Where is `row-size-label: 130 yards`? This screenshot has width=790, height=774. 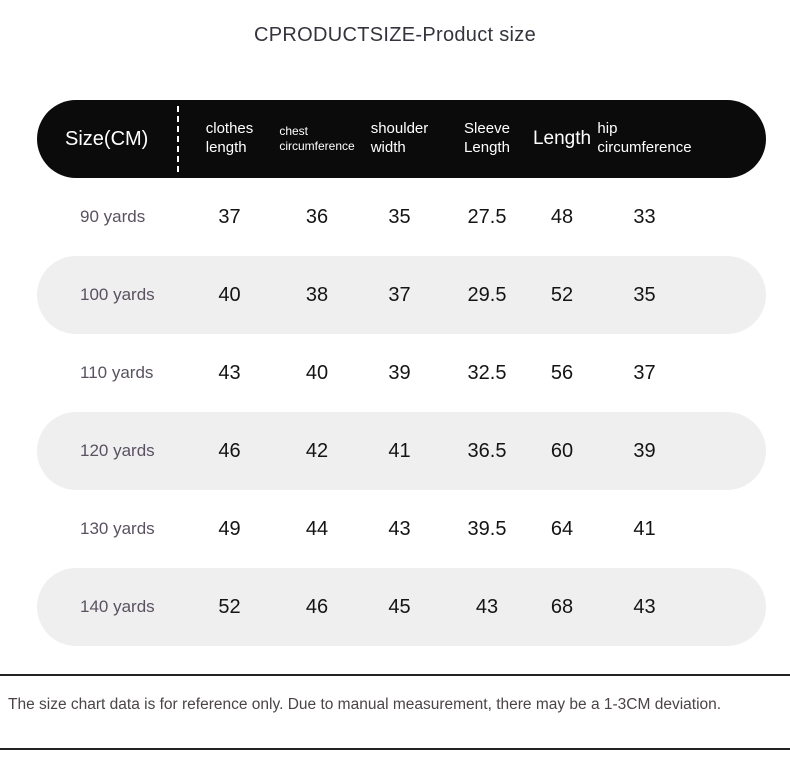
row-size-label: 130 yards is located at coordinates (117, 528).